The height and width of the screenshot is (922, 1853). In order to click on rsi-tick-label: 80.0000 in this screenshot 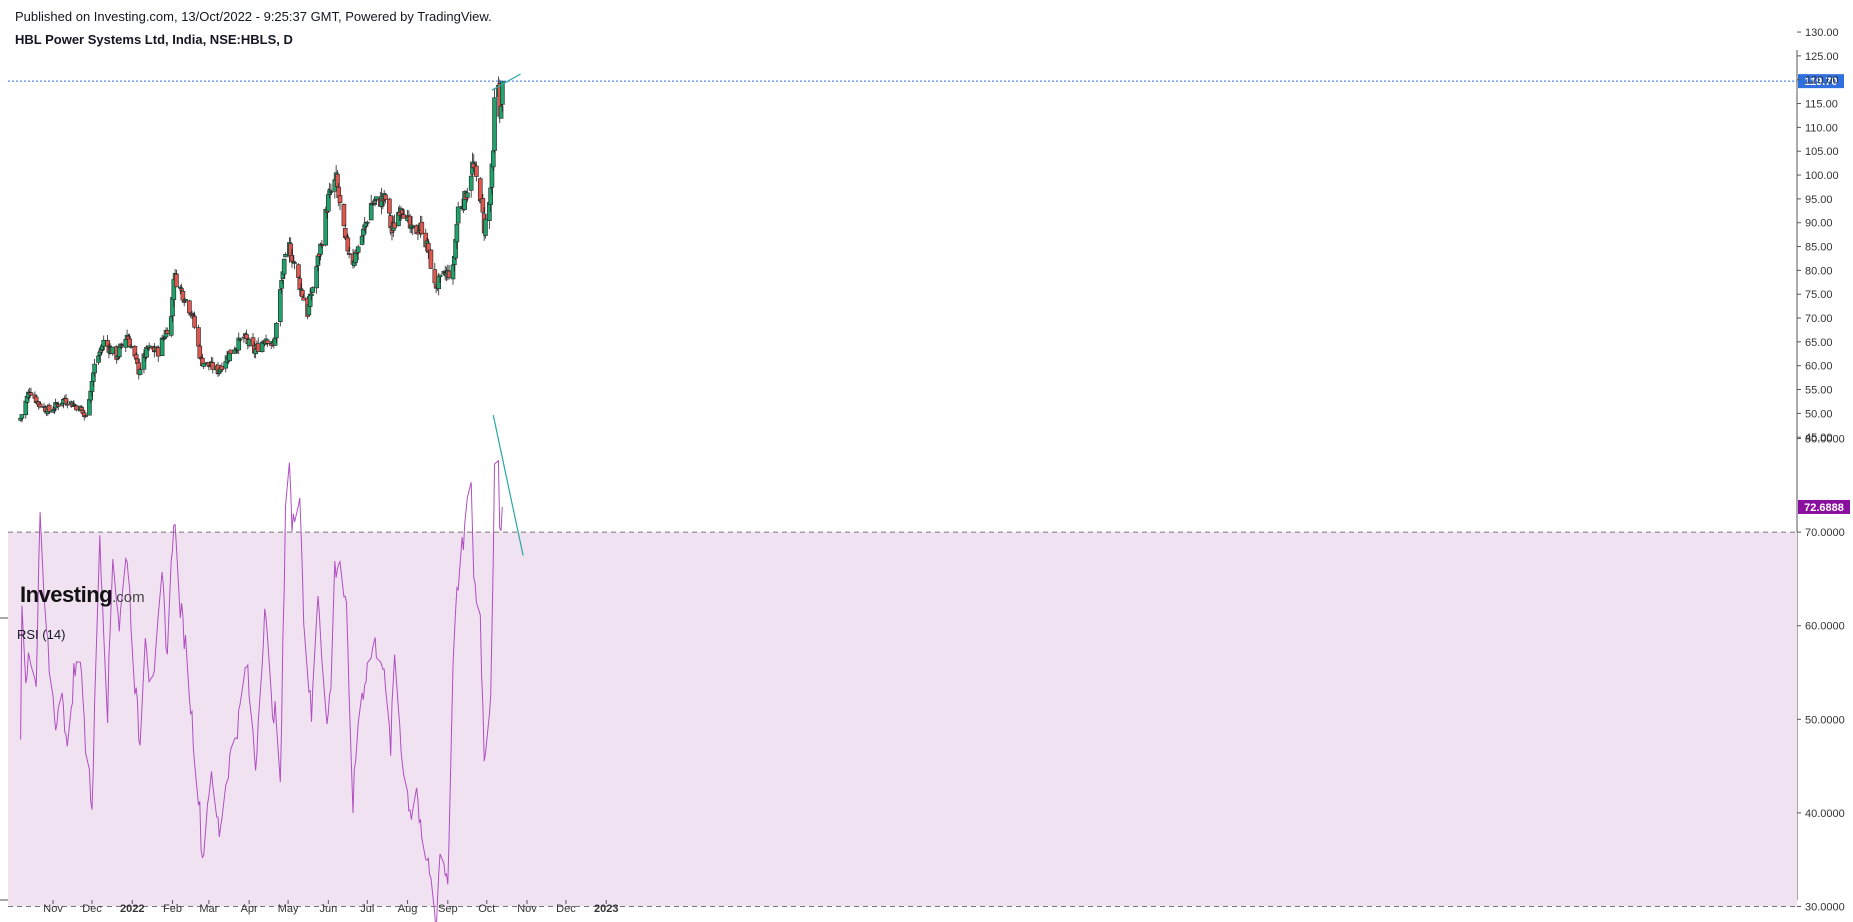, I will do `click(1825, 440)`.